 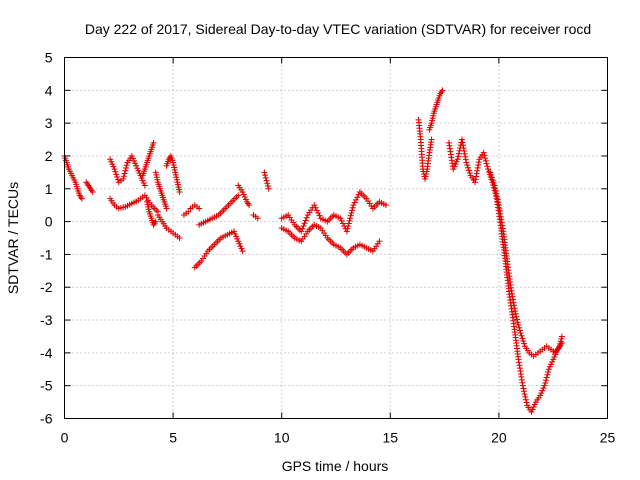 I want to click on y-tick-label: 2, so click(x=49, y=156).